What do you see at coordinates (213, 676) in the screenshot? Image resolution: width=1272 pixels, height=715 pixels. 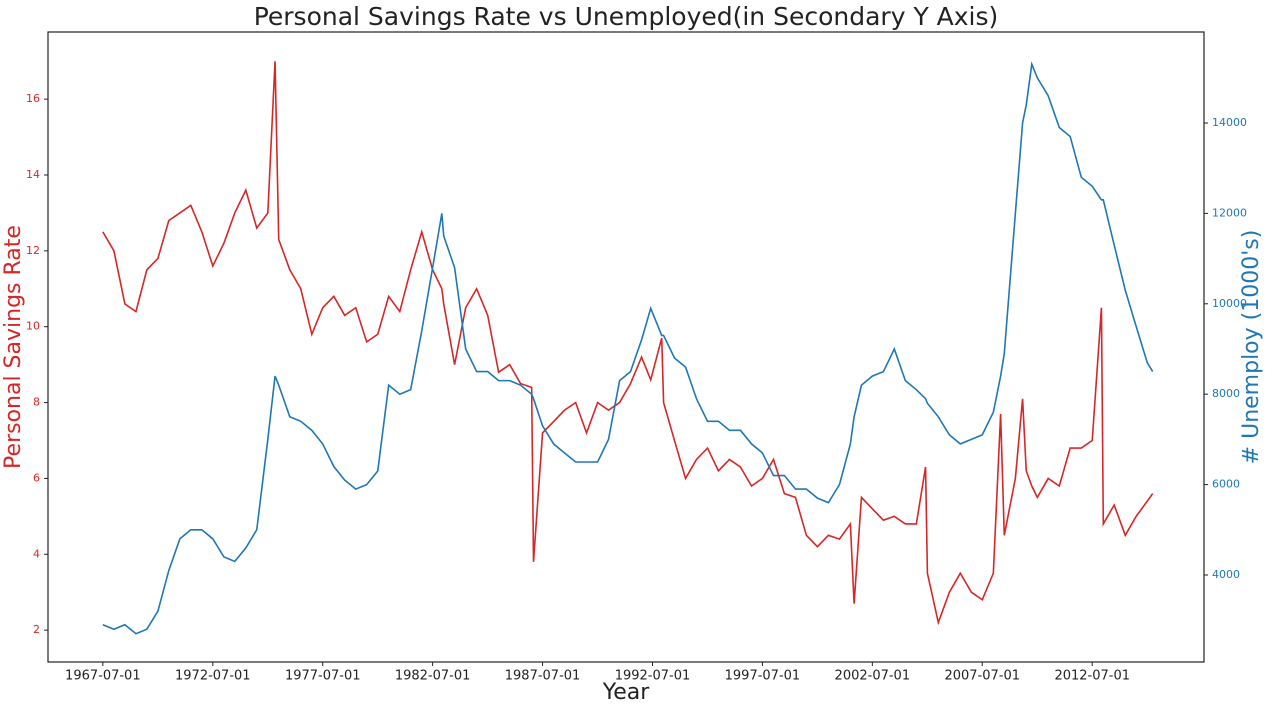 I see `x-tick-label: 1972-07-01` at bounding box center [213, 676].